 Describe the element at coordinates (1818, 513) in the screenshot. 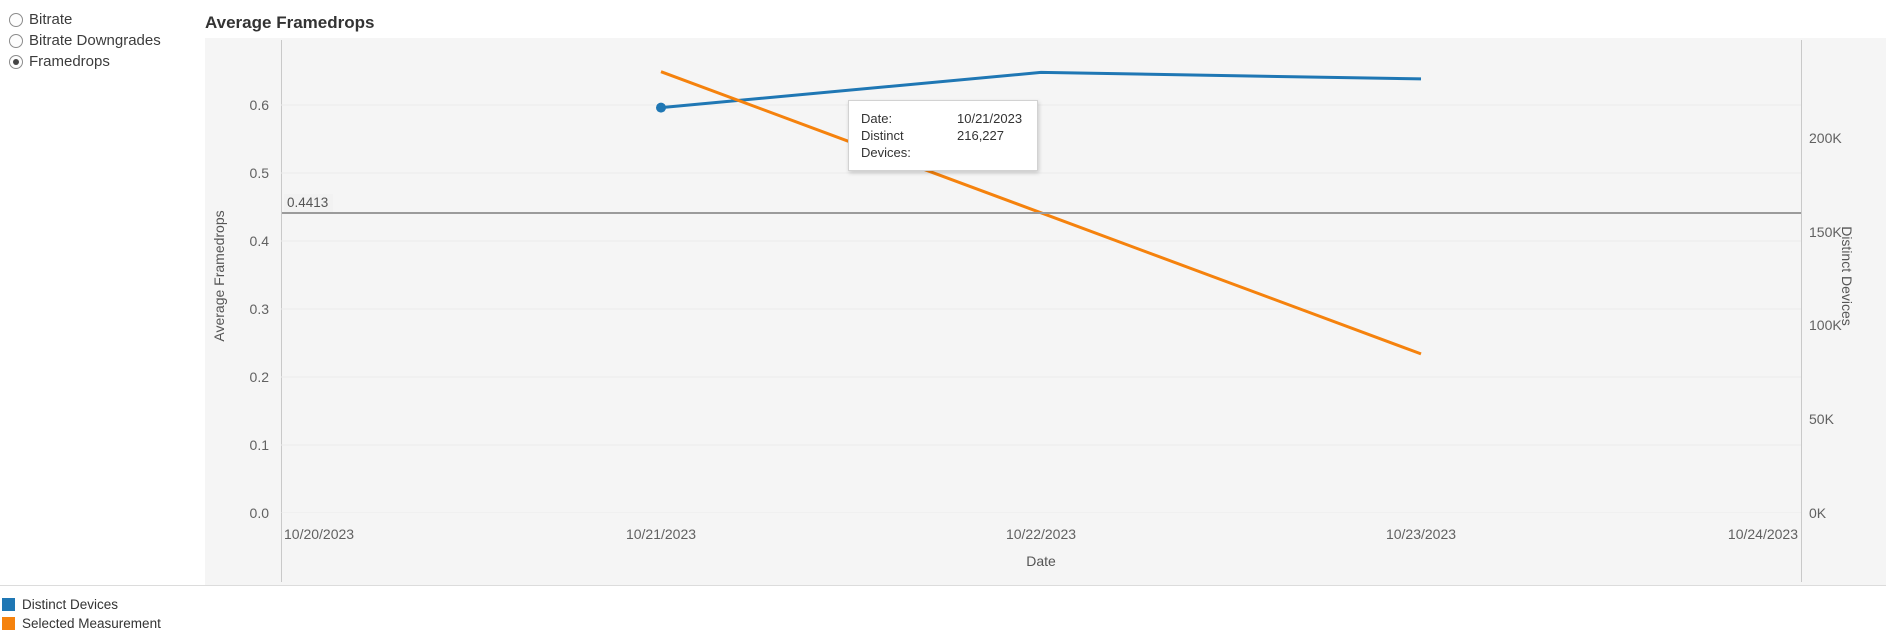

I see `y-right-tick-label: 0K` at that location.